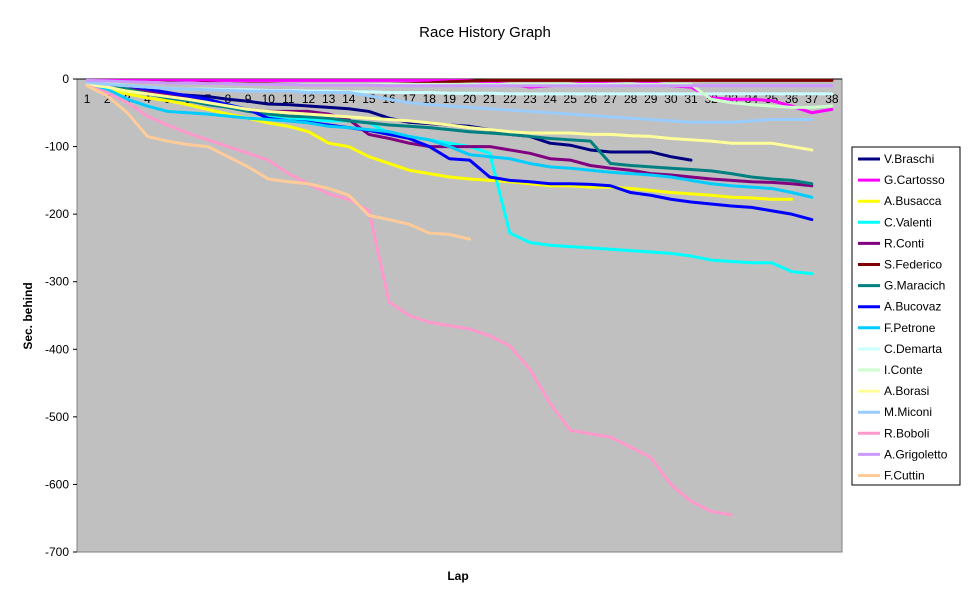 The width and height of the screenshot is (970, 603). I want to click on x-tick-label: 9, so click(248, 99).